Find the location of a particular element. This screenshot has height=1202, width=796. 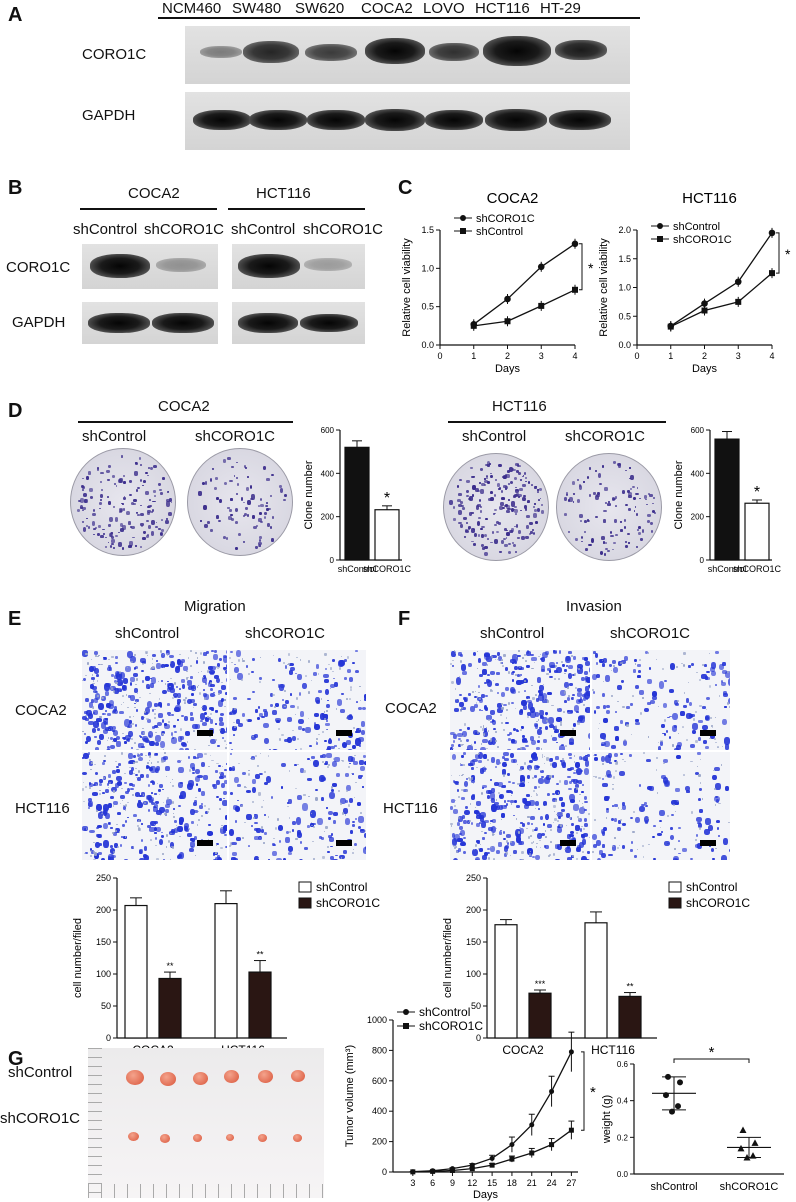

scale-bar is located at coordinates (344, 843).